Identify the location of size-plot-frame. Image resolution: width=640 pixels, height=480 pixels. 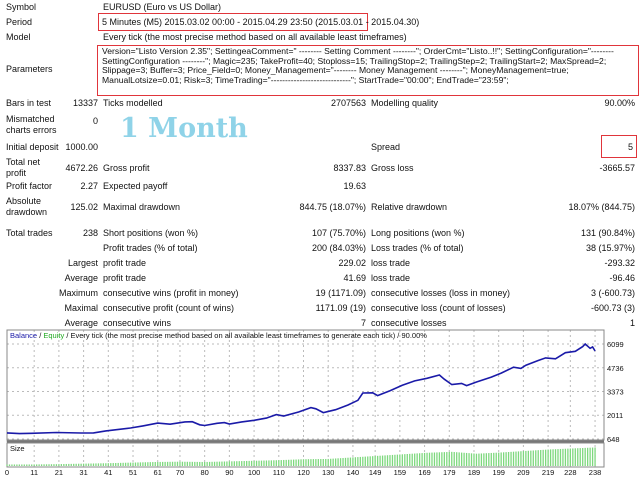
(305, 455).